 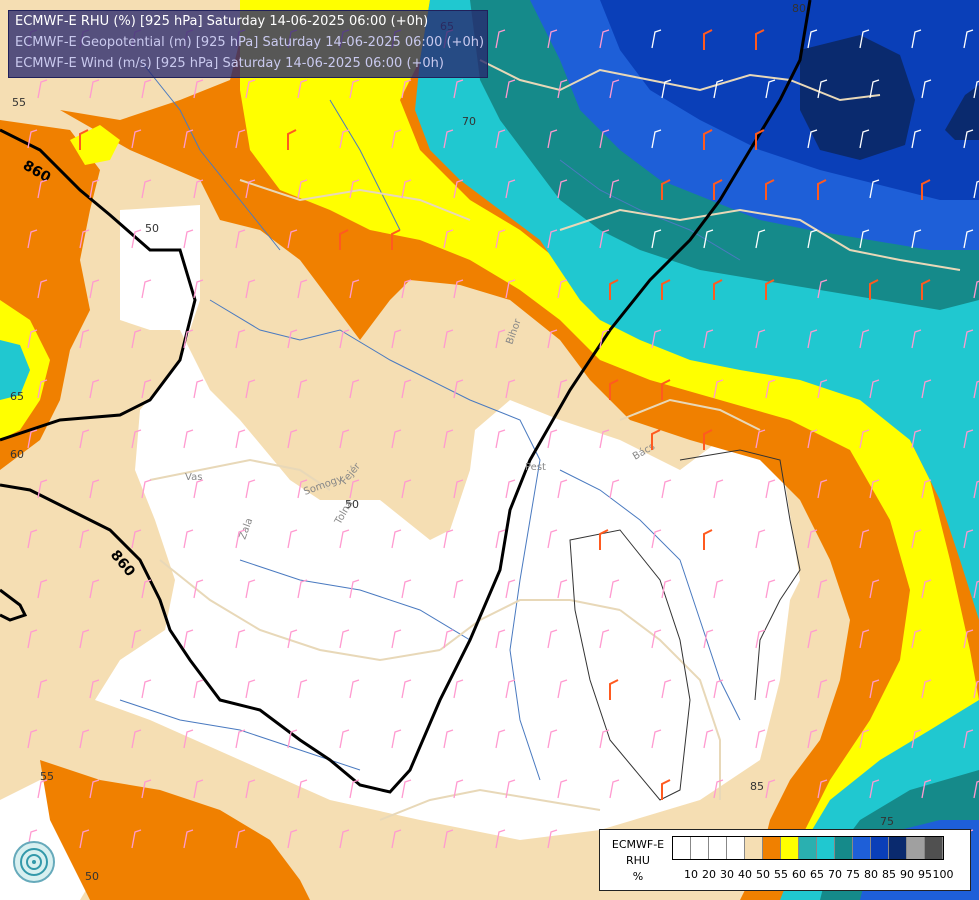 What do you see at coordinates (17, 454) in the screenshot?
I see `rhu-label: 60` at bounding box center [17, 454].